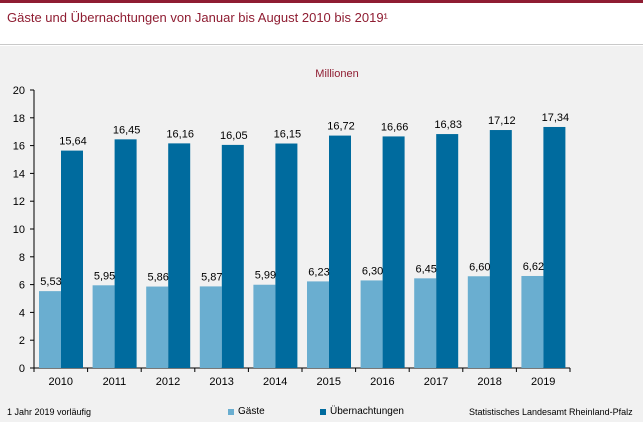  Describe the element at coordinates (125, 253) in the screenshot. I see `bar-uebernachtungen-2011` at that location.